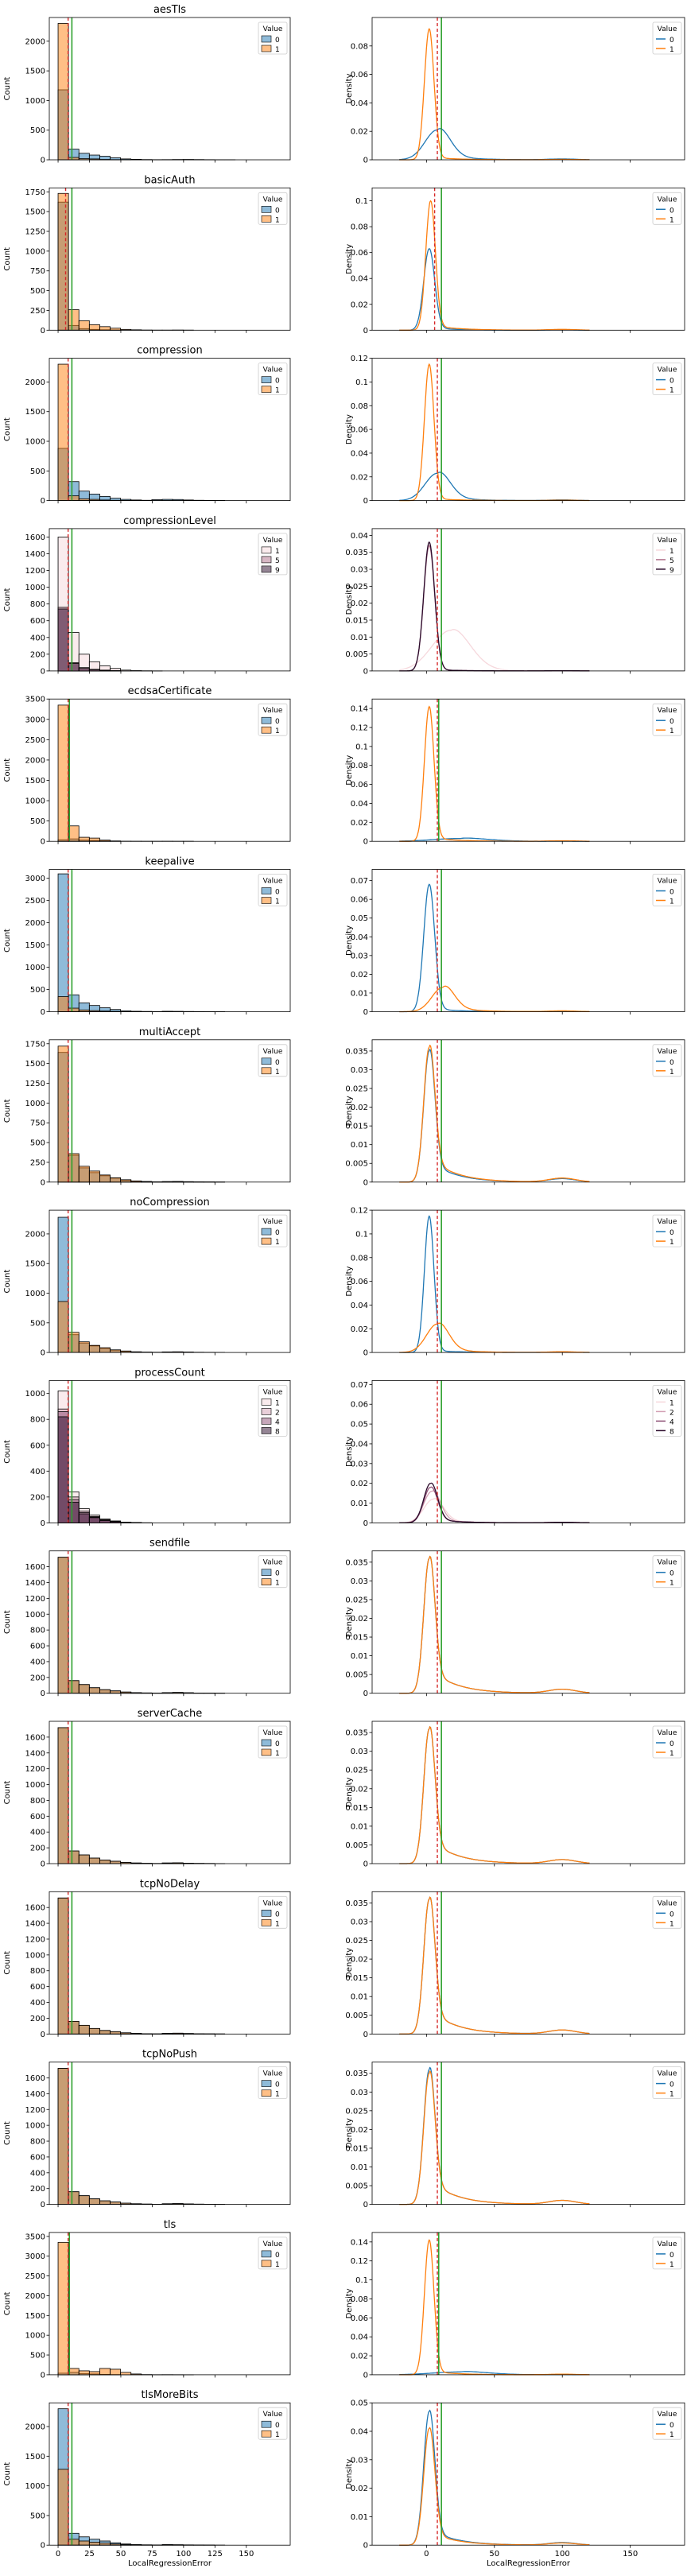 The width and height of the screenshot is (687, 2576). I want to click on y-tick-label: 3500, so click(35, 700).